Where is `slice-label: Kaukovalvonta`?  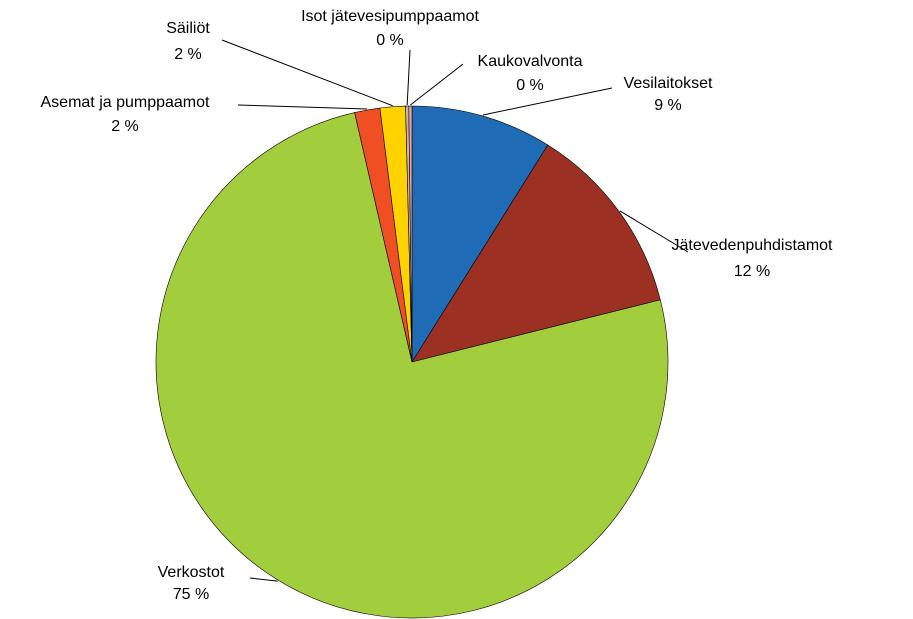
slice-label: Kaukovalvonta is located at coordinates (530, 61).